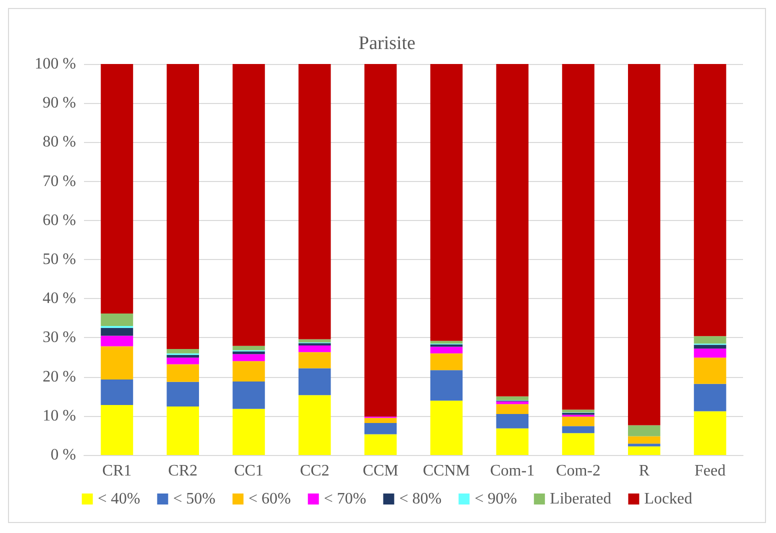 This screenshot has height=533, width=776. Describe the element at coordinates (119, 499) in the screenshot. I see `legend-label: < 40%` at that location.